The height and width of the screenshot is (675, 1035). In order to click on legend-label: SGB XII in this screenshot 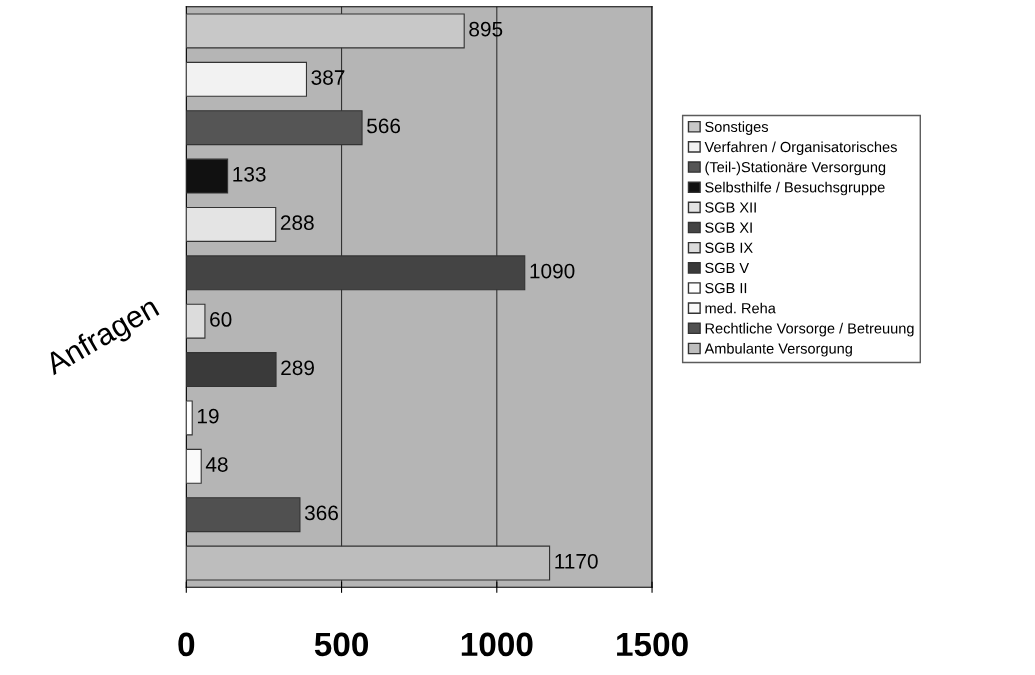, I will do `click(730, 207)`.